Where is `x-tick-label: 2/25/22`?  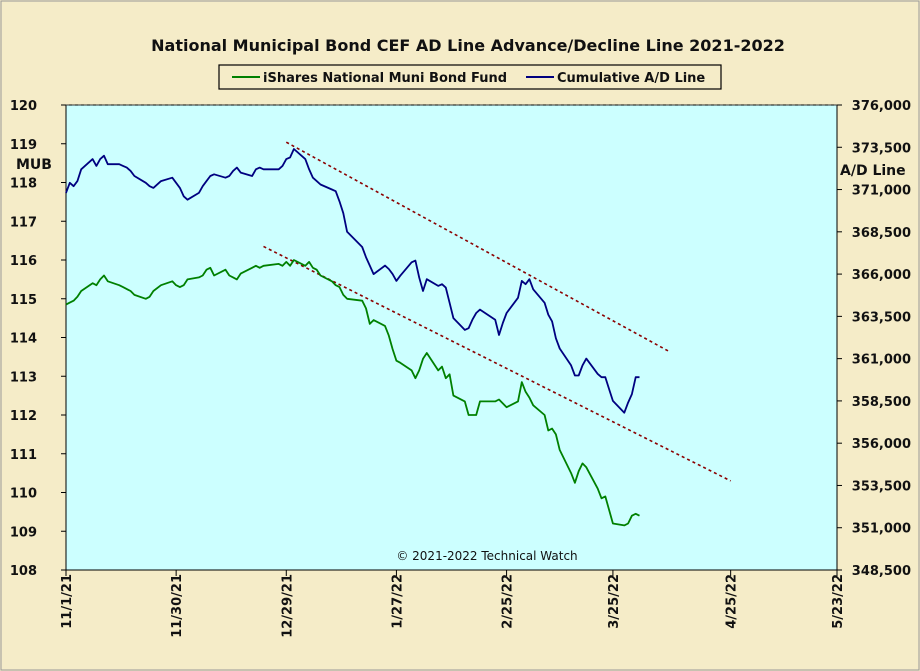 x-tick-label: 2/25/22 is located at coordinates (508, 601).